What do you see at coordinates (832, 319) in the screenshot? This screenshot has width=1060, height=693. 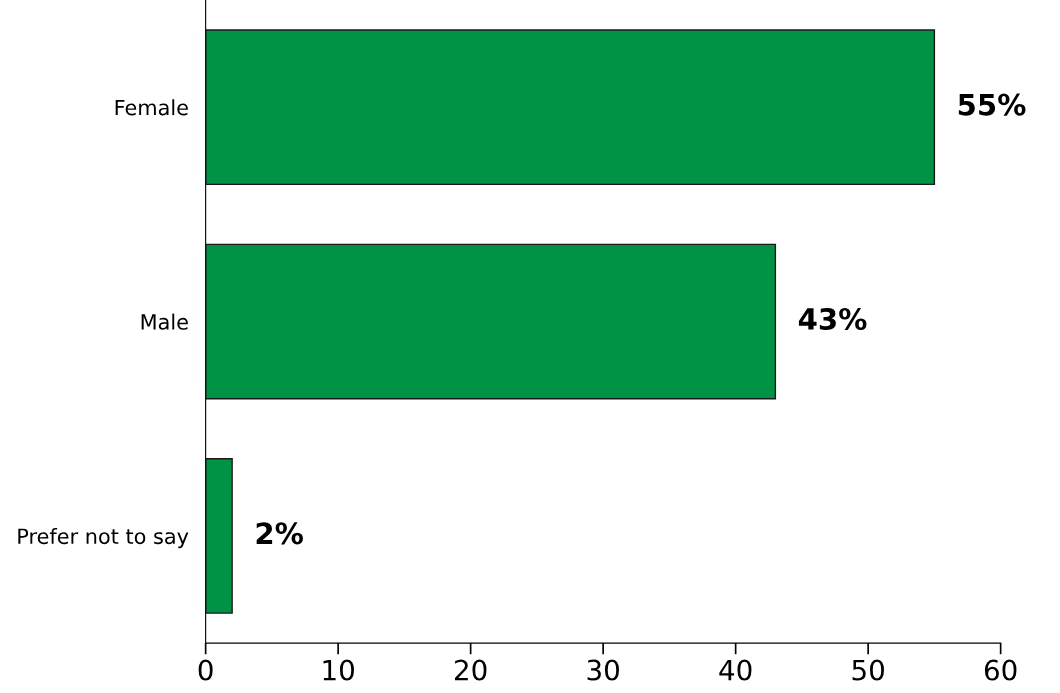 I see `data-label: 43%` at bounding box center [832, 319].